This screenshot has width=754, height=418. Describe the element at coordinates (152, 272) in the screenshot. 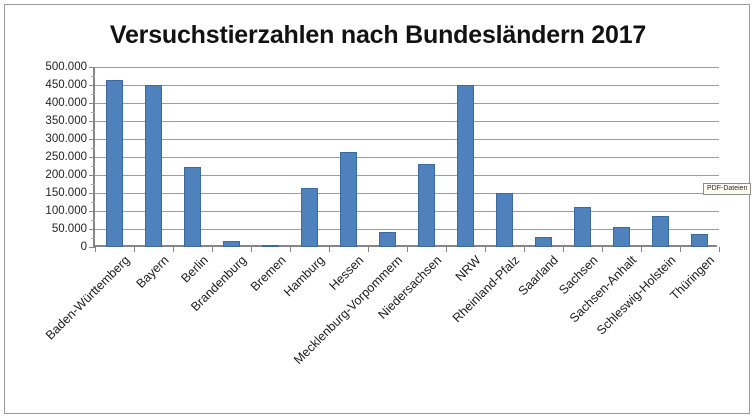

I see `x-axis-tick-label: Bayern` at that location.